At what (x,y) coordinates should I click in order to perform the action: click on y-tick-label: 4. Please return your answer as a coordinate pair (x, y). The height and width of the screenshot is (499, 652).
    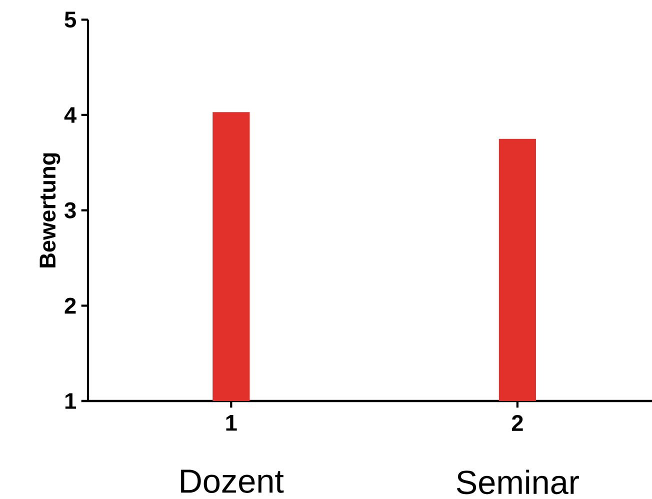
    Looking at the image, I should click on (70, 115).